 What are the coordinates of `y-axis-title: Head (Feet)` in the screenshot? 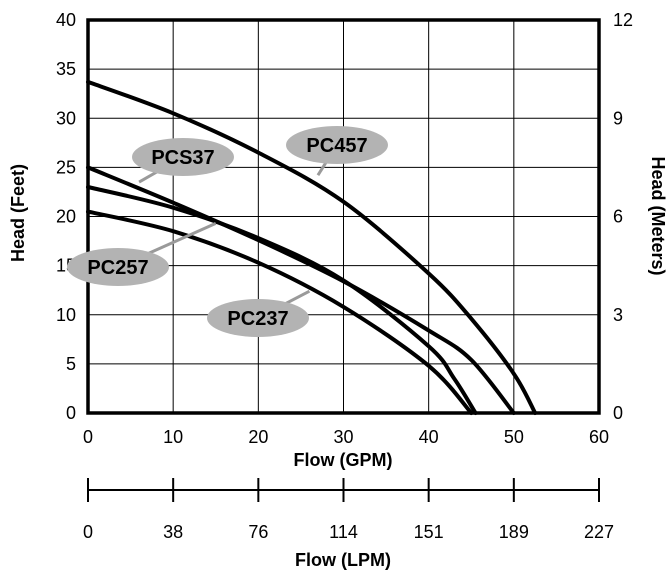 It's located at (18, 213).